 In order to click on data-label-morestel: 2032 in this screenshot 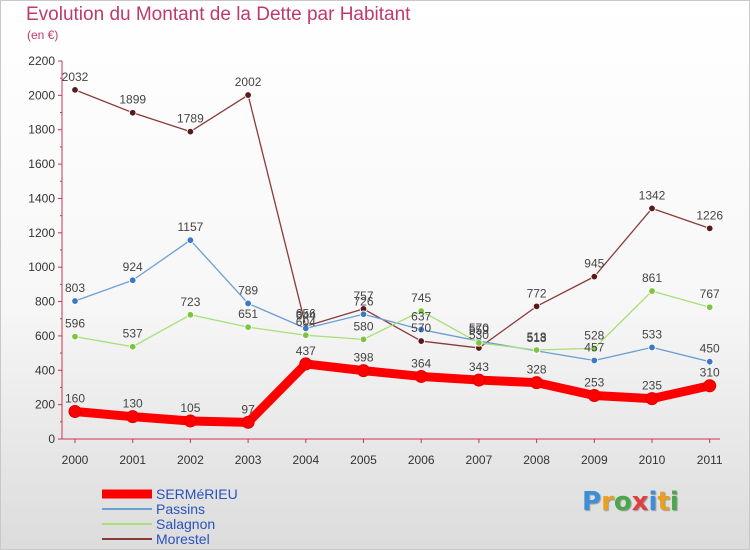, I will do `click(75, 77)`.